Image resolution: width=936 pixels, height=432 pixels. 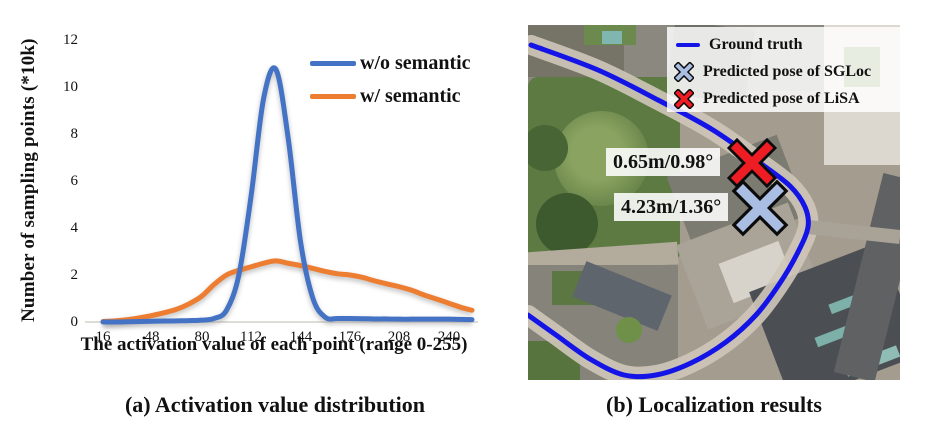 What do you see at coordinates (251, 337) in the screenshot?
I see `x-tick: 112` at bounding box center [251, 337].